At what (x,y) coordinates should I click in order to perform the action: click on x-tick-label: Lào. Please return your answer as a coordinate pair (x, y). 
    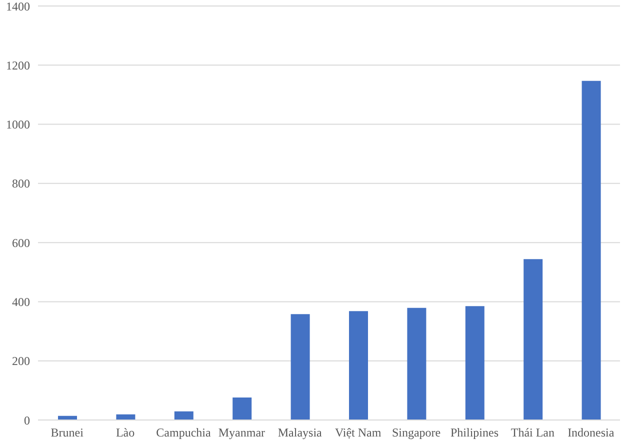
    Looking at the image, I should click on (125, 433).